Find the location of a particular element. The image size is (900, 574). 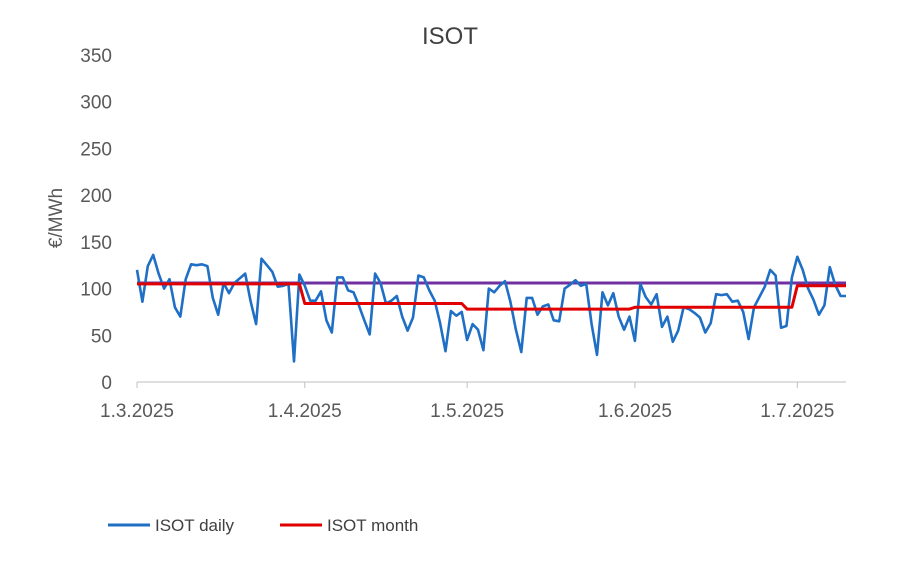

legend-label-isot-daily: ISOT daily is located at coordinates (195, 525).